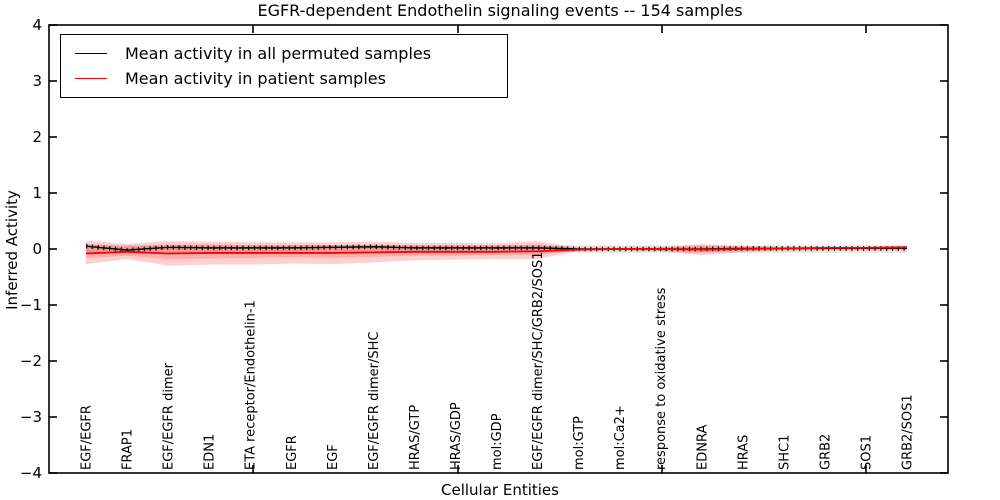 This screenshot has width=1000, height=500. What do you see at coordinates (37, 25) in the screenshot?
I see `y-tick-label: 4` at bounding box center [37, 25].